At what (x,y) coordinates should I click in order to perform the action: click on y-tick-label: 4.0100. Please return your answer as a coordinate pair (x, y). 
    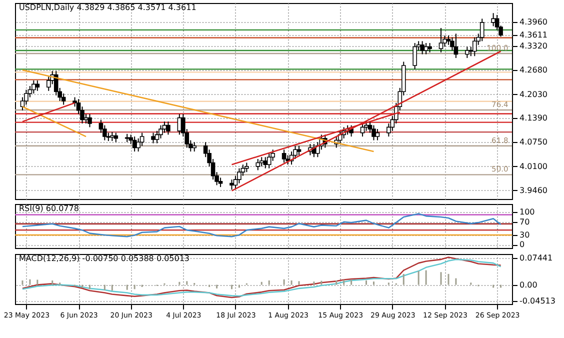
    Looking at the image, I should click on (534, 166).